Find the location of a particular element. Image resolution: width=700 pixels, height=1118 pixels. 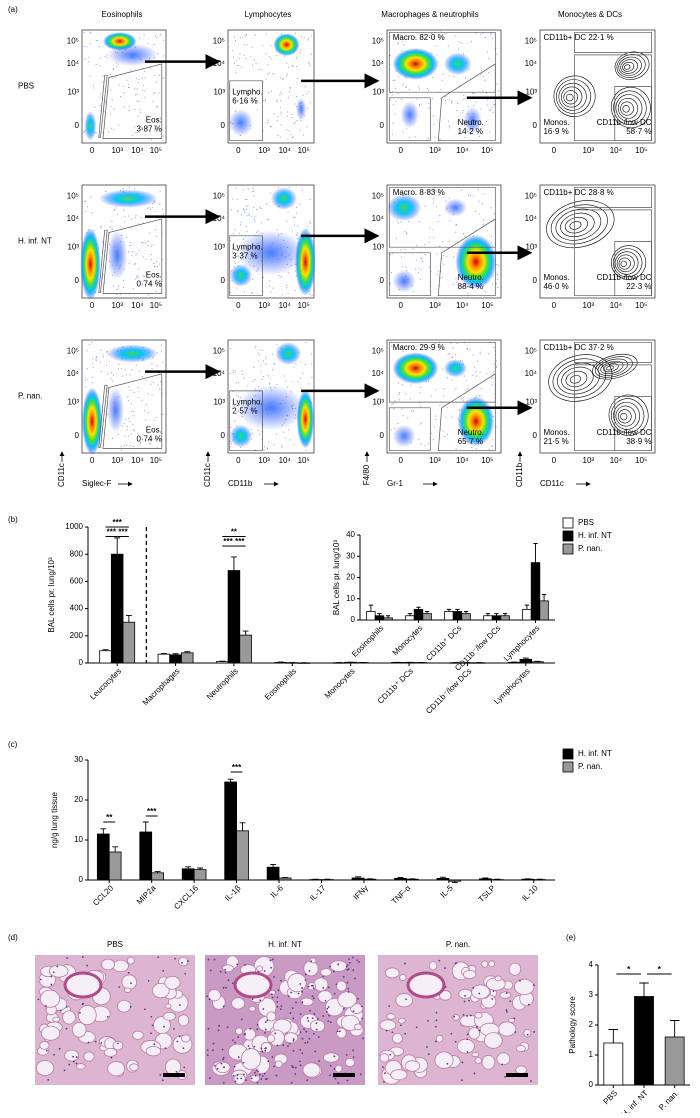

population-density is located at coordinates (455, 368).